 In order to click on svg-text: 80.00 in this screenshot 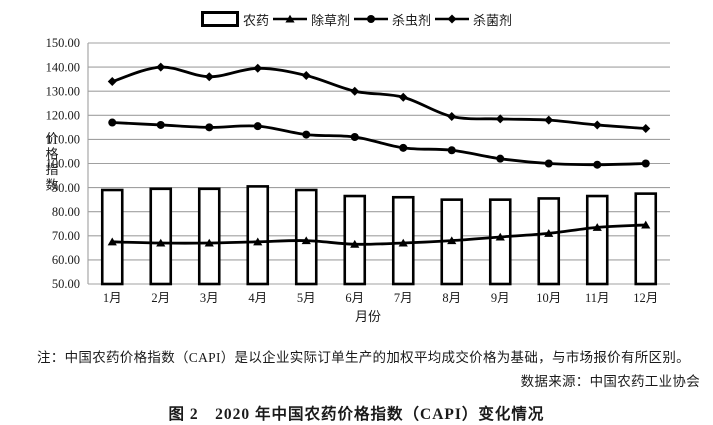, I will do `click(66, 212)`.